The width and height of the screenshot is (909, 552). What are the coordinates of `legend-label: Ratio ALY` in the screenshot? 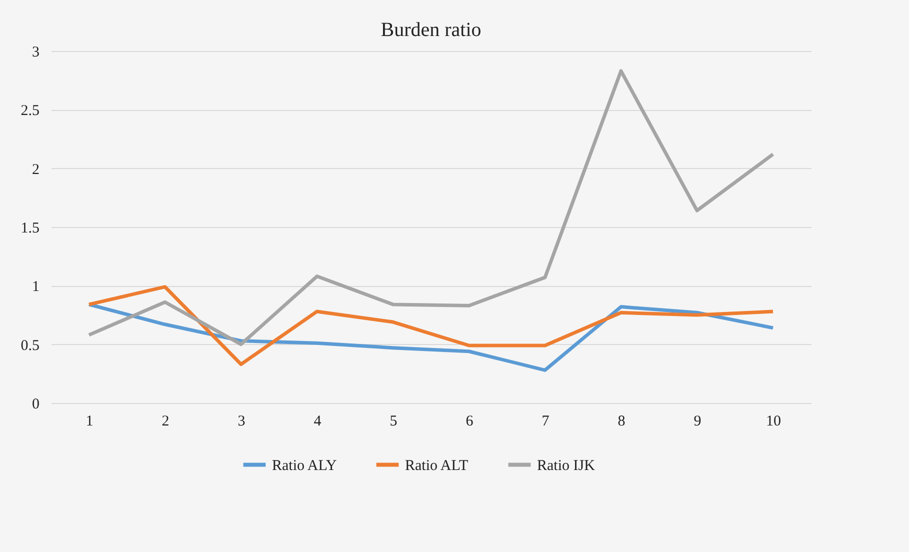 It's located at (304, 466).